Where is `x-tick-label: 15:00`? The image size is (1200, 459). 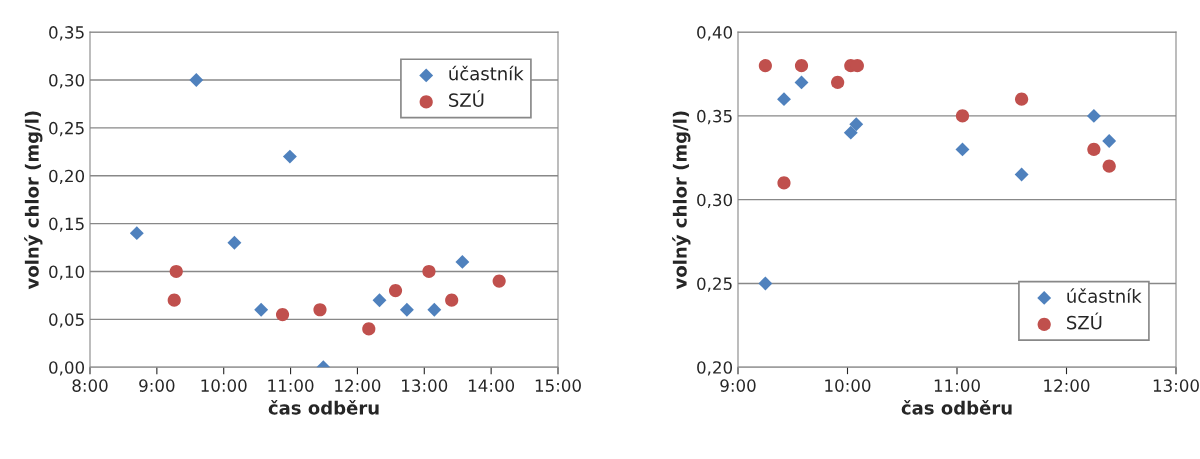 x-tick-label: 15:00 is located at coordinates (558, 385).